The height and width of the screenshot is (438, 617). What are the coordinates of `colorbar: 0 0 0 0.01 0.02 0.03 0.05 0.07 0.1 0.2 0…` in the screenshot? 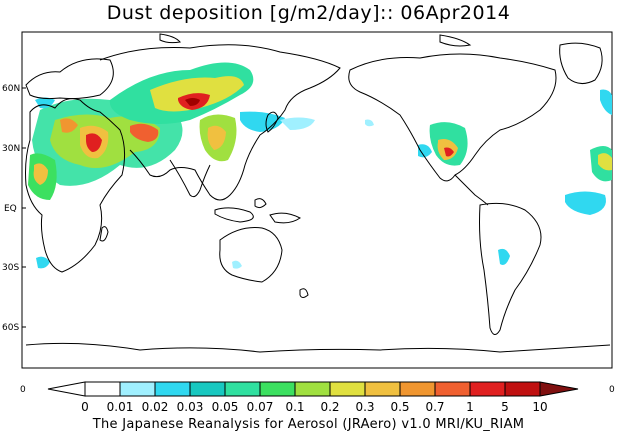 It's located at (317, 397).